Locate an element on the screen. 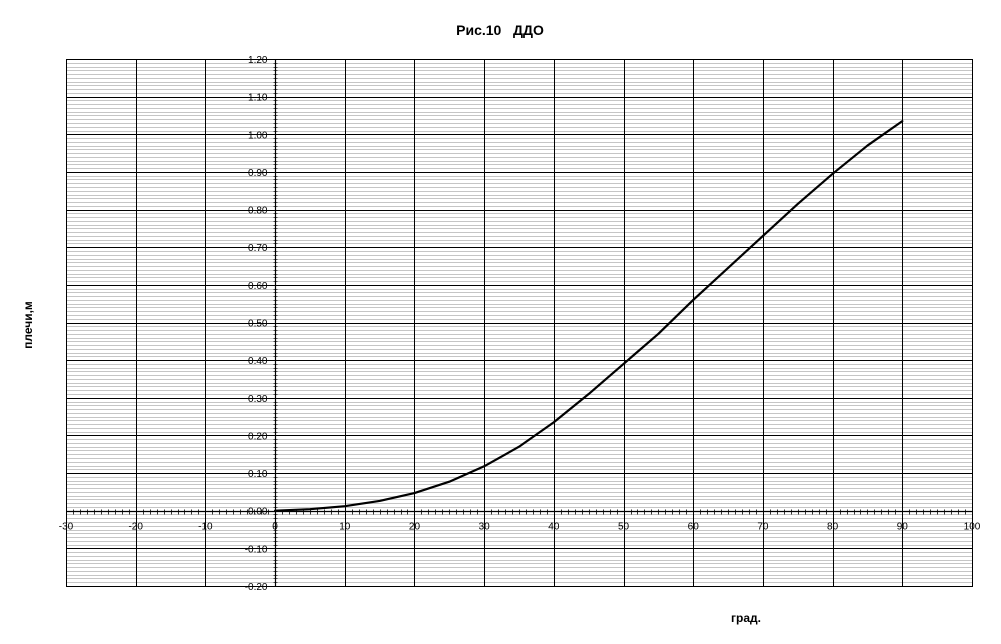 This screenshot has height=644, width=1001. x-tick-label: -30 is located at coordinates (66, 527).